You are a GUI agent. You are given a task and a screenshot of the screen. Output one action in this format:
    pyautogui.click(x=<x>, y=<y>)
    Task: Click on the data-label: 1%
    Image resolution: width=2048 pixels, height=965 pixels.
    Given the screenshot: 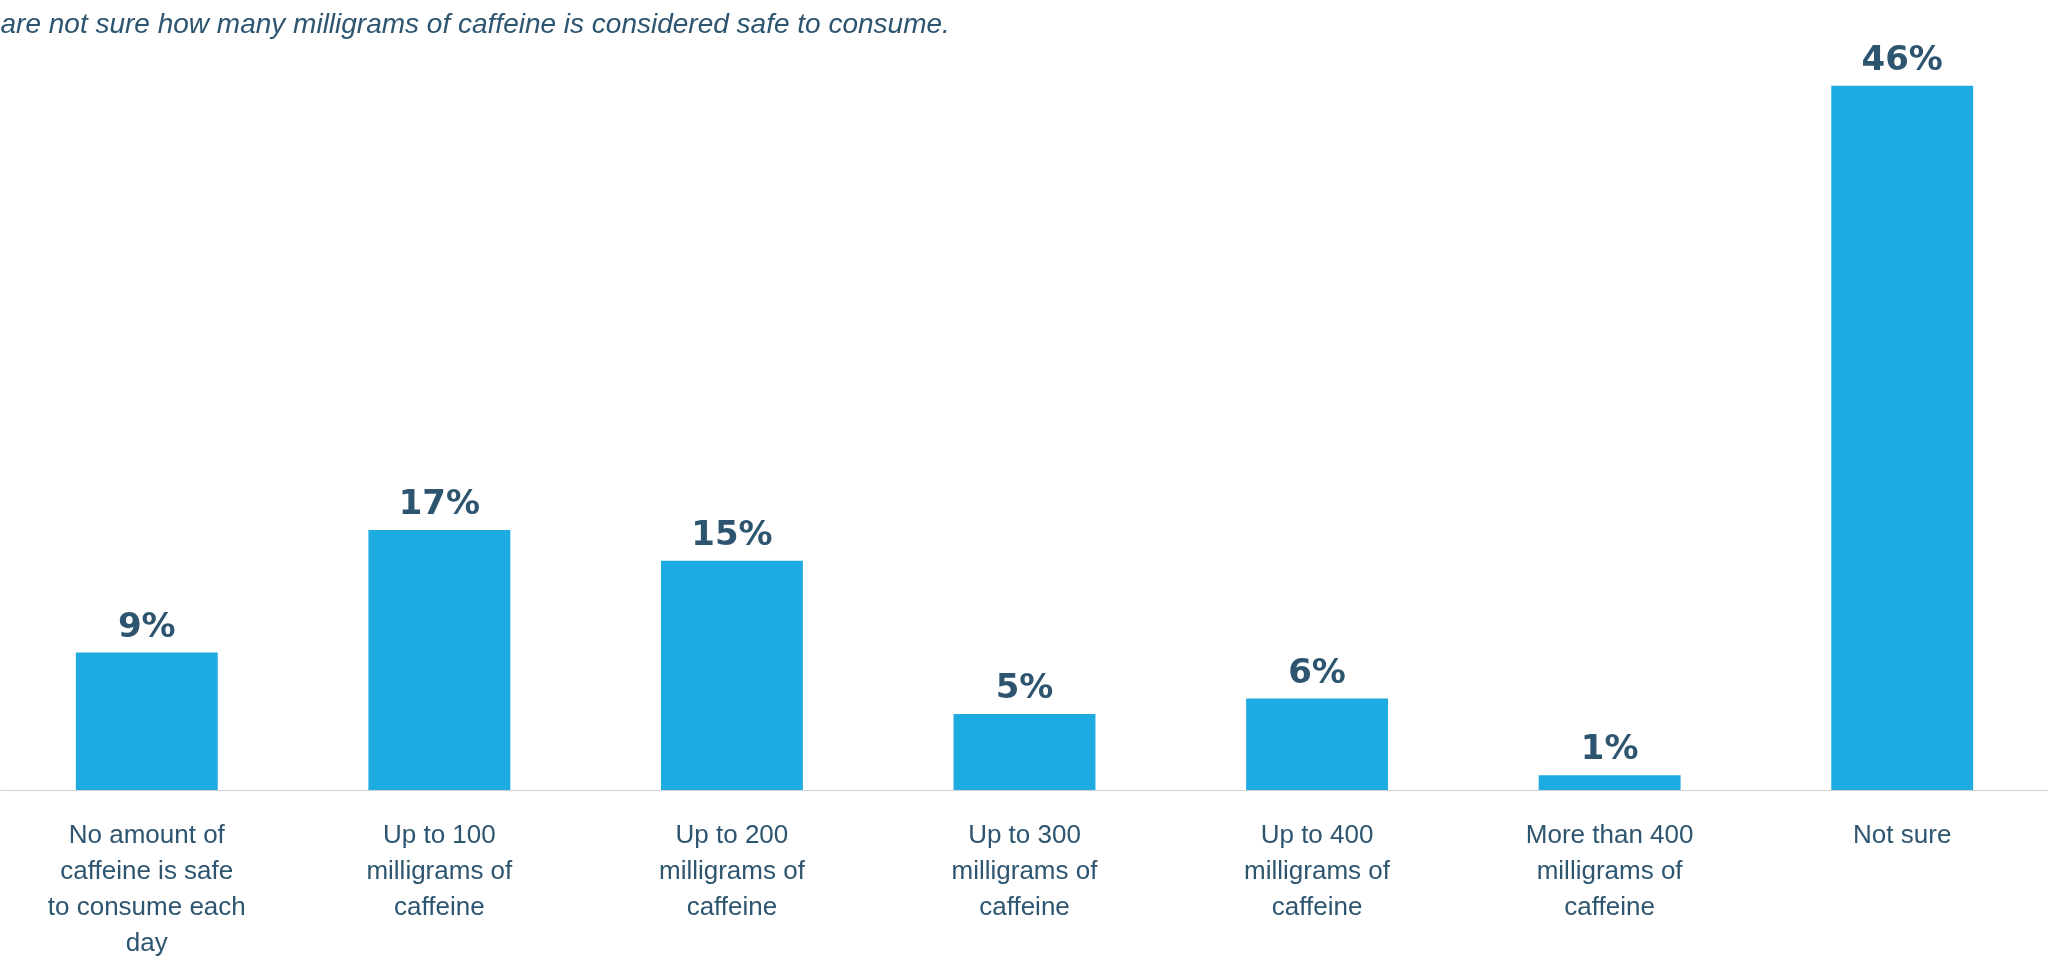 What is the action you would take?
    pyautogui.click(x=1609, y=747)
    